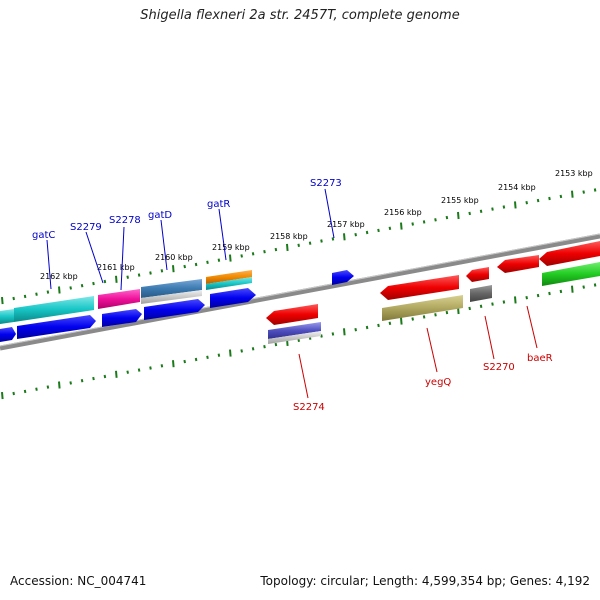 This screenshot has width=600, height=600. What do you see at coordinates (43, 235) in the screenshot?
I see `gene-label: gatC` at bounding box center [43, 235].